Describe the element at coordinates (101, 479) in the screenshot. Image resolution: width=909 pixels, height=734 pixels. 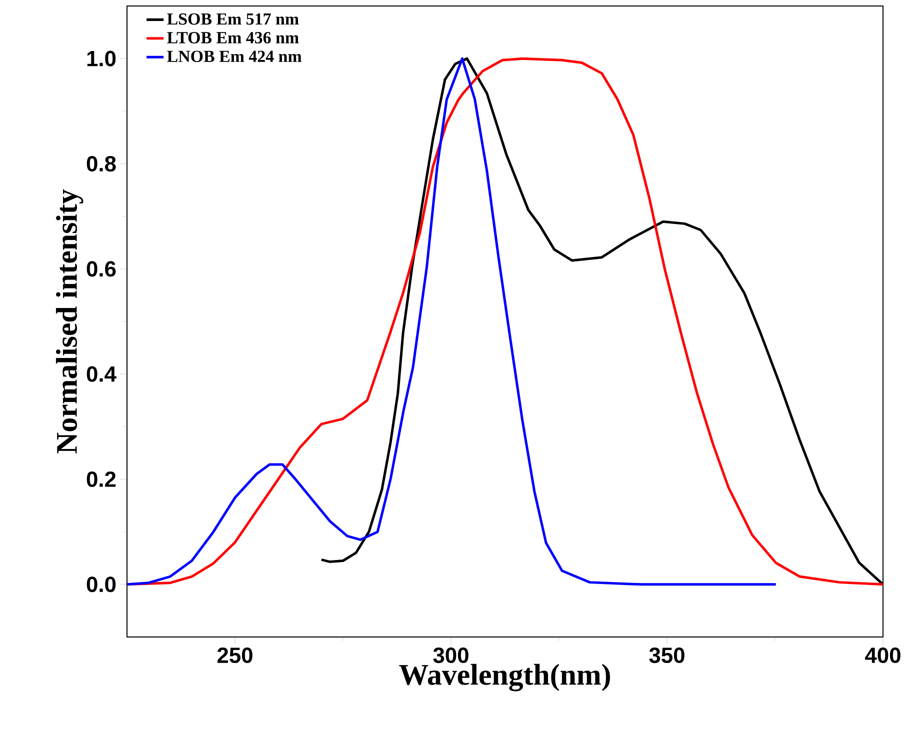
I see `y-tick-label: 0.2` at that location.